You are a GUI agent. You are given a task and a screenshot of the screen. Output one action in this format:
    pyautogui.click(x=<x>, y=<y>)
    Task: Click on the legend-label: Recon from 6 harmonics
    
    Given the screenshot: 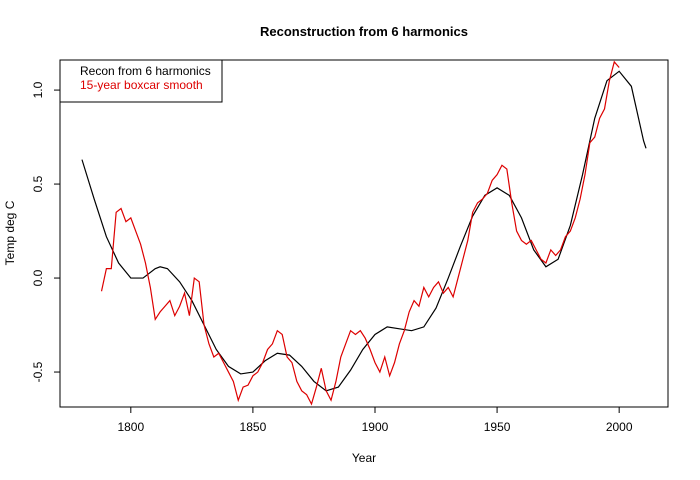 What is the action you would take?
    pyautogui.click(x=145, y=71)
    